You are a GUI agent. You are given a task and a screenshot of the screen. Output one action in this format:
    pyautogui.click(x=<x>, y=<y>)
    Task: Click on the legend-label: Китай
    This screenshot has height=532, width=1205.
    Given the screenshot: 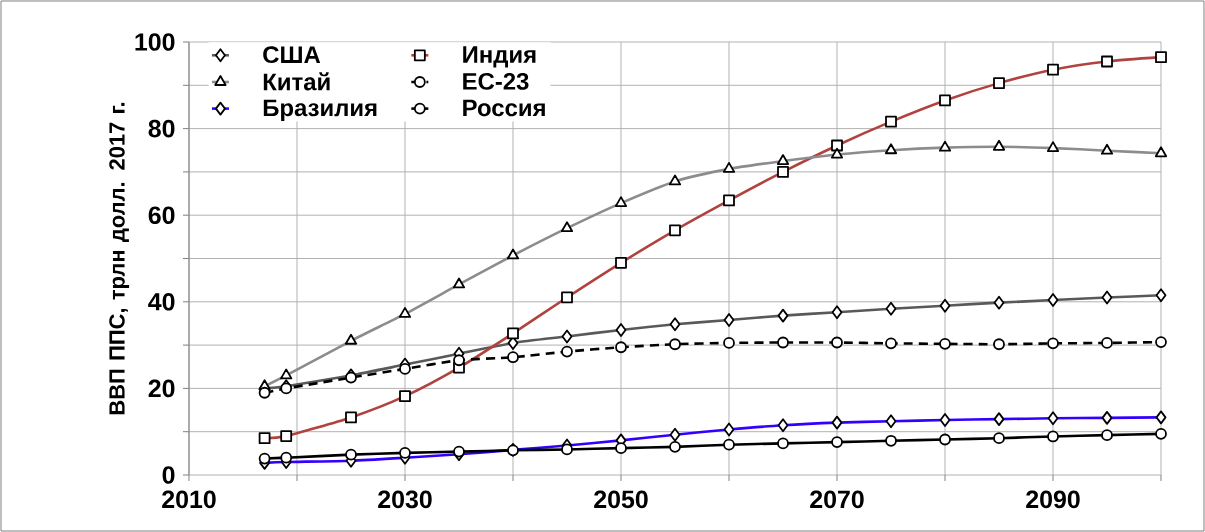 What is the action you would take?
    pyautogui.click(x=296, y=81)
    